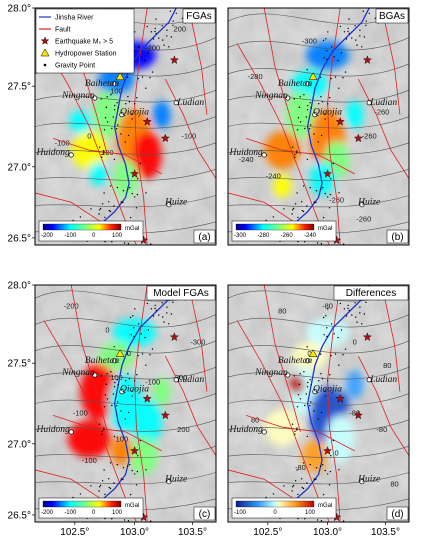  I want to click on lon-tick-label: 103.0°, so click(327, 532).